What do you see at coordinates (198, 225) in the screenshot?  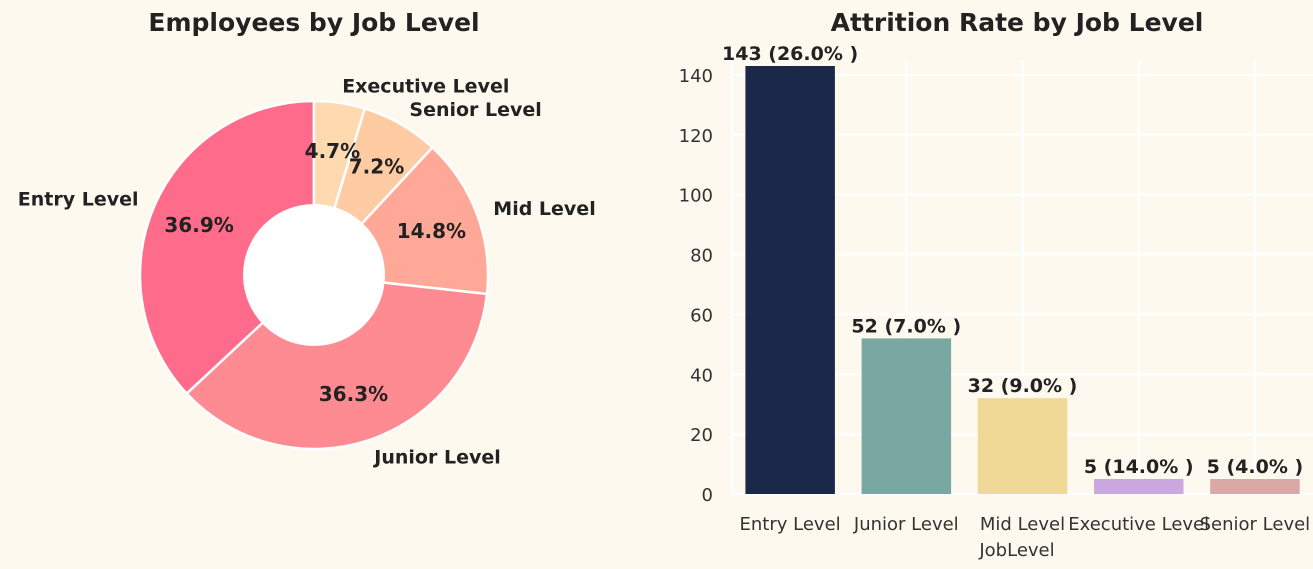 I see `donut-pct-label-entry-level: 36.9%` at bounding box center [198, 225].